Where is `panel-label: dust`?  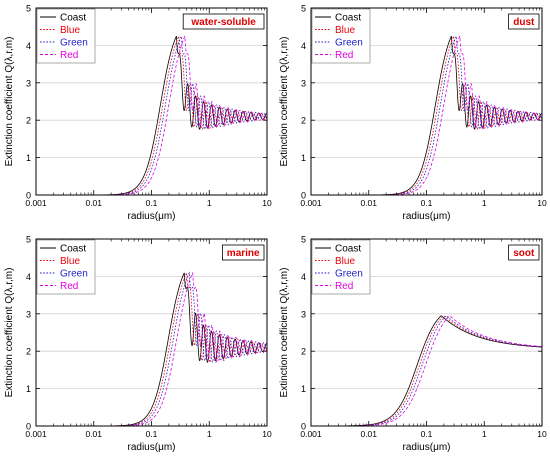
panel-label: dust is located at coordinates (524, 22).